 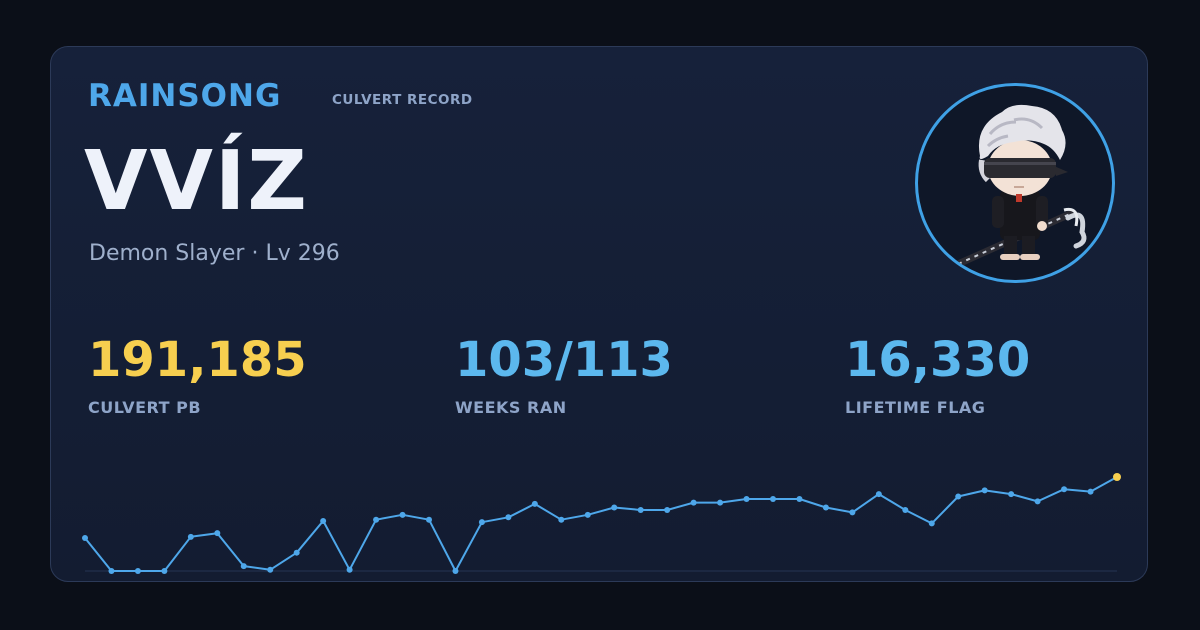 I want to click on stat-lifetime-flag: 16,330 LIFETIME FLAG, so click(x=937, y=376).